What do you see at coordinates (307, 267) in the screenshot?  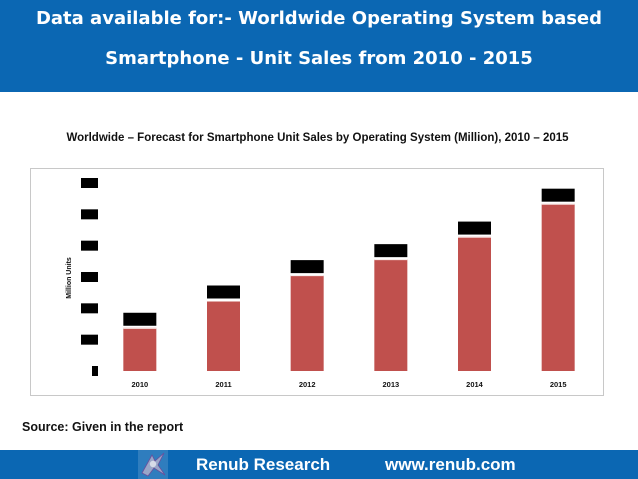 I see `value-label-redacted-2012` at bounding box center [307, 267].